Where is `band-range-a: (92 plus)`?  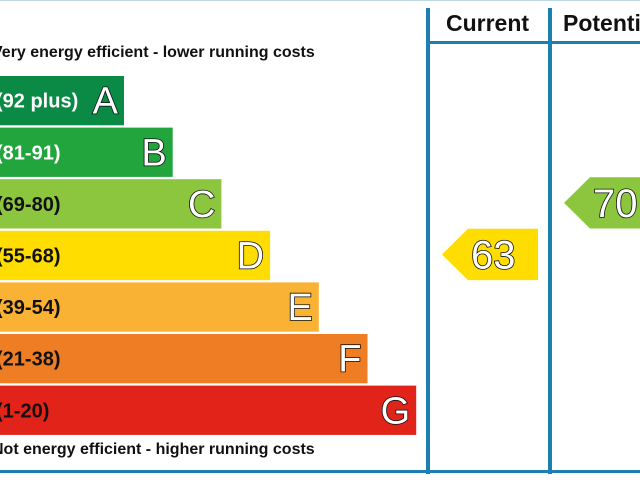 band-range-a: (92 plus) is located at coordinates (39, 102).